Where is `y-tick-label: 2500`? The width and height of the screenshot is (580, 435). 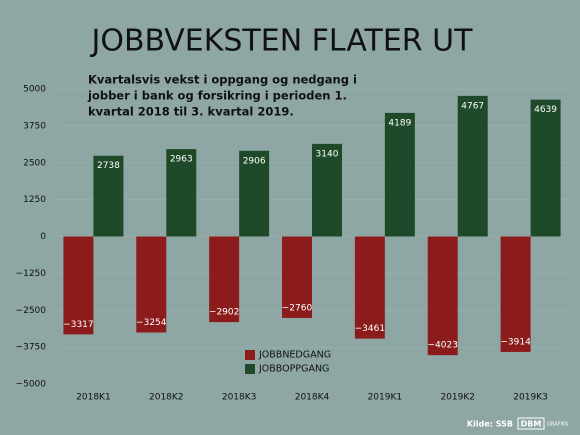 y-tick-label: 2500 is located at coordinates (34, 163).